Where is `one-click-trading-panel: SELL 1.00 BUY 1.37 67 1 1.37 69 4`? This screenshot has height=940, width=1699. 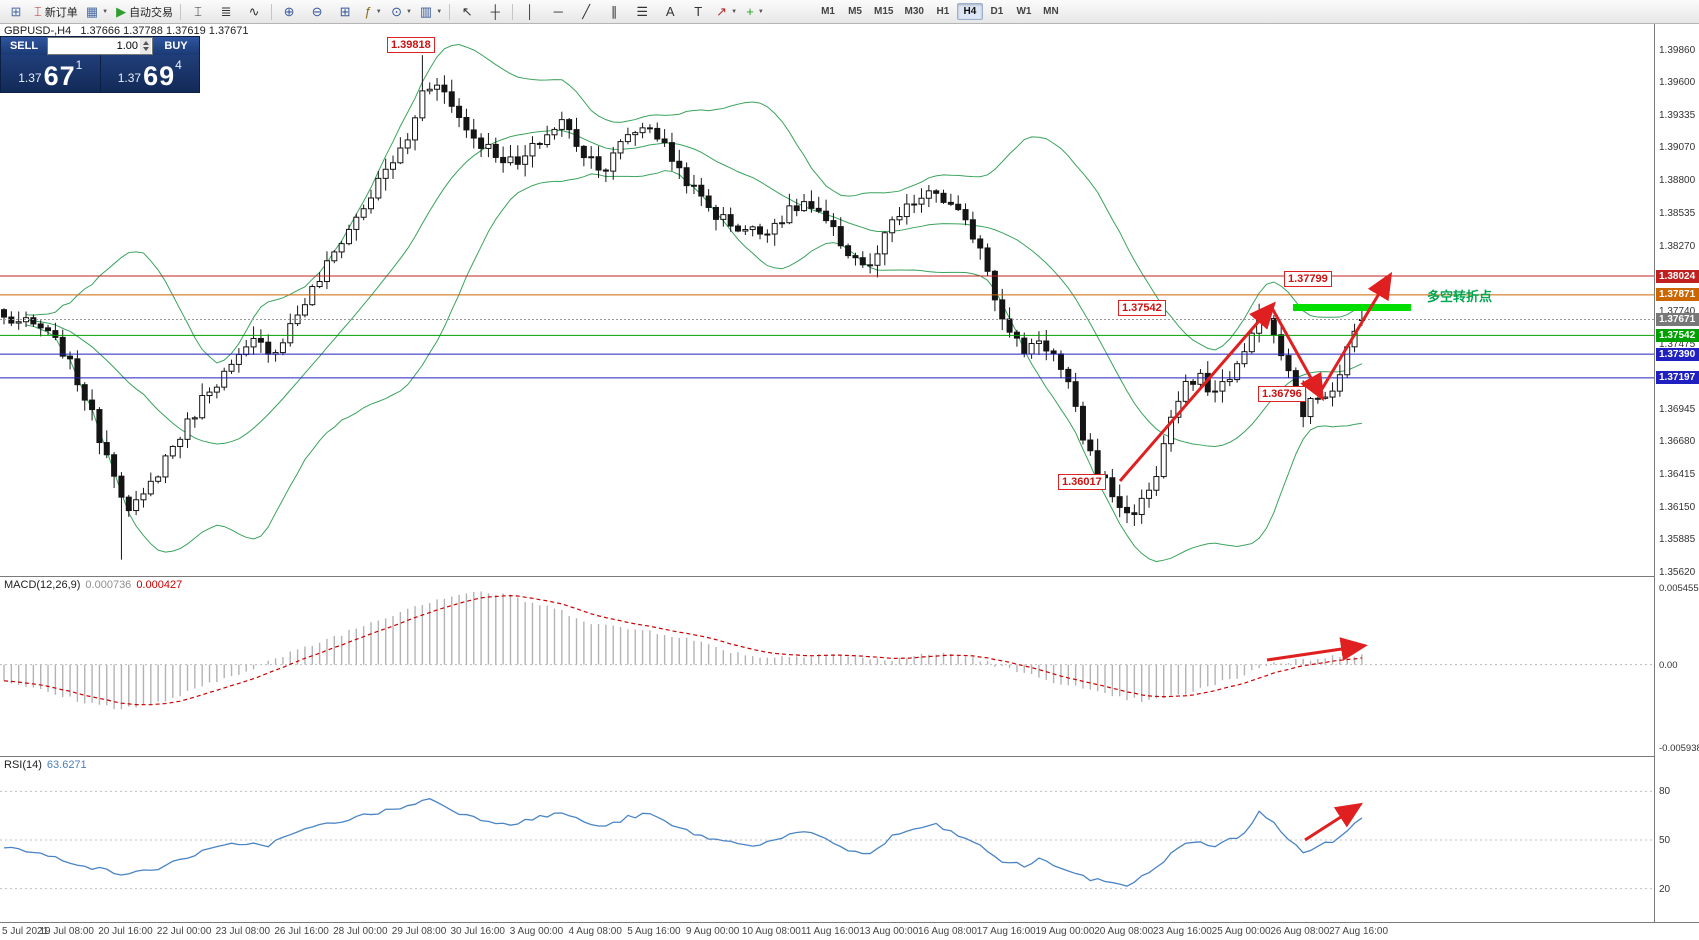 one-click-trading-panel: SELL 1.00 BUY 1.37 67 1 1.37 69 4 is located at coordinates (100, 64).